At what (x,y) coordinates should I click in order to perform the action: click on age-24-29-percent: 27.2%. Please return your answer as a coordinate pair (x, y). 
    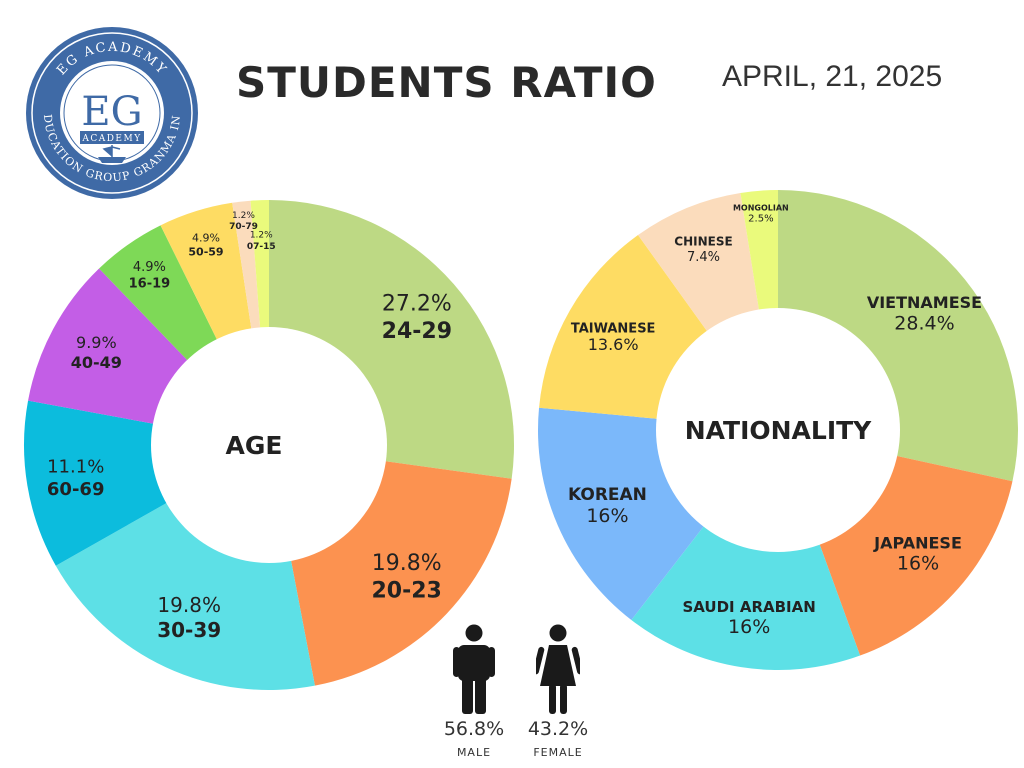
    Looking at the image, I should click on (417, 303).